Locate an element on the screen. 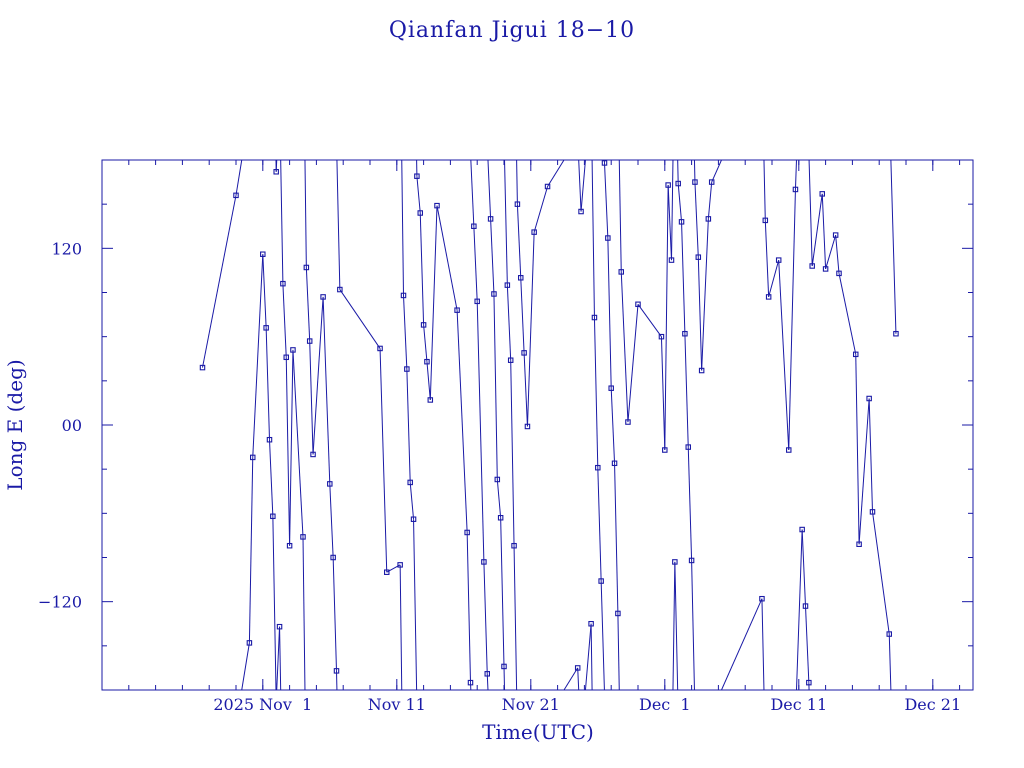 The width and height of the screenshot is (1024, 768). x-tick-label: Dec 21 is located at coordinates (932, 704).